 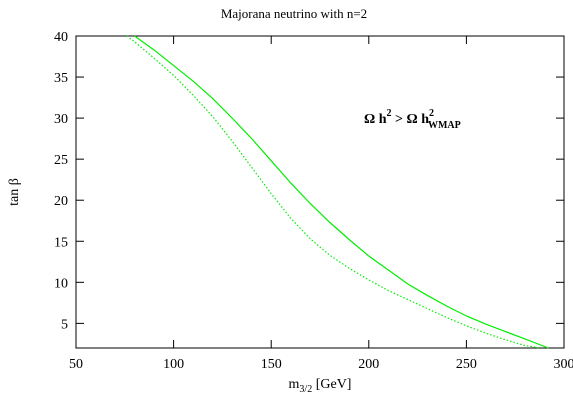 What do you see at coordinates (61, 242) in the screenshot?
I see `y-tick-label: 15` at bounding box center [61, 242].